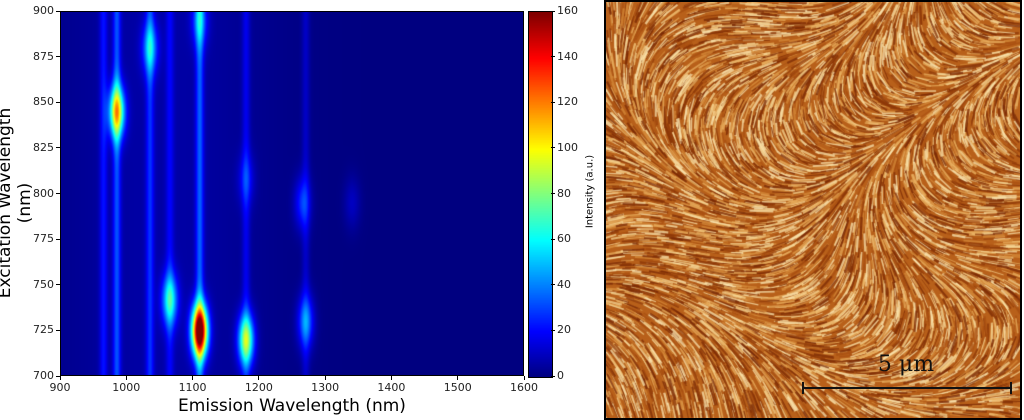 The image size is (1024, 420). I want to click on y-axis-label: Excitation Wavelength (nm), so click(17, 203).